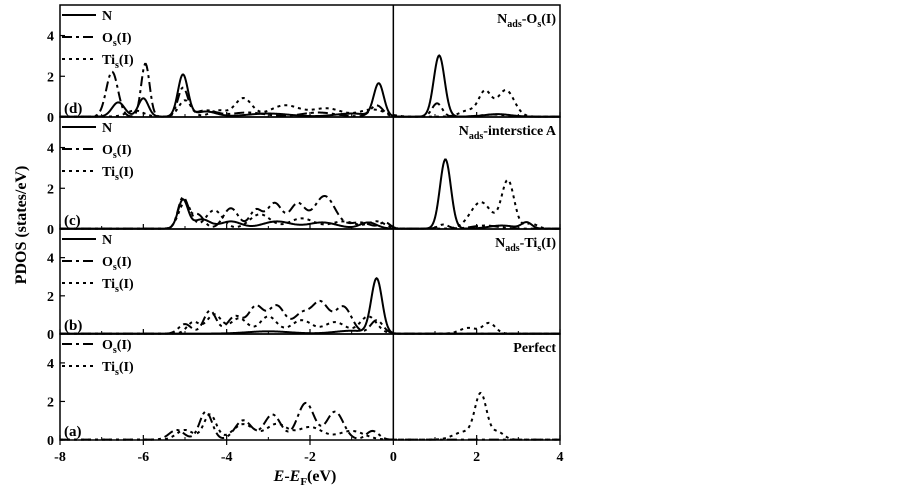 This screenshot has height=494, width=903. I want to click on x-tick-label: 2, so click(476, 457).